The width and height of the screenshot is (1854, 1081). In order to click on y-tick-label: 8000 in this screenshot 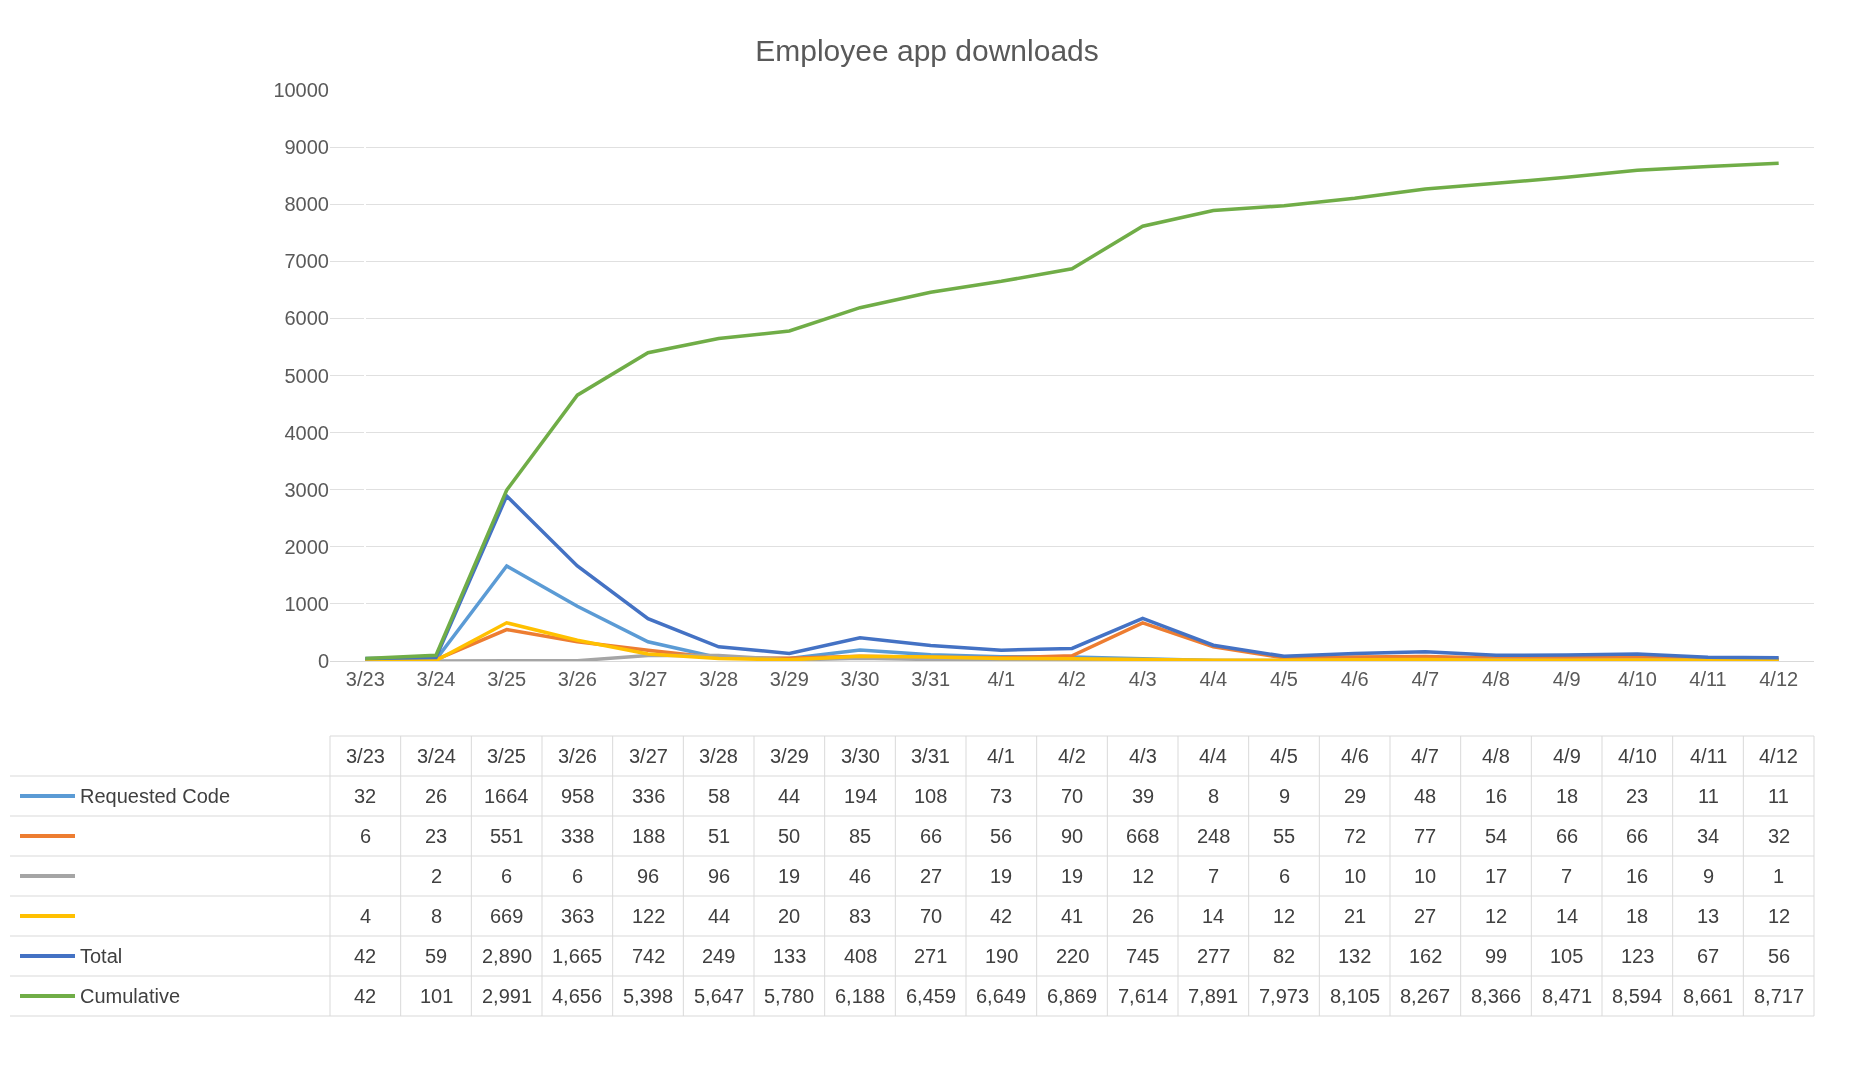, I will do `click(306, 204)`.